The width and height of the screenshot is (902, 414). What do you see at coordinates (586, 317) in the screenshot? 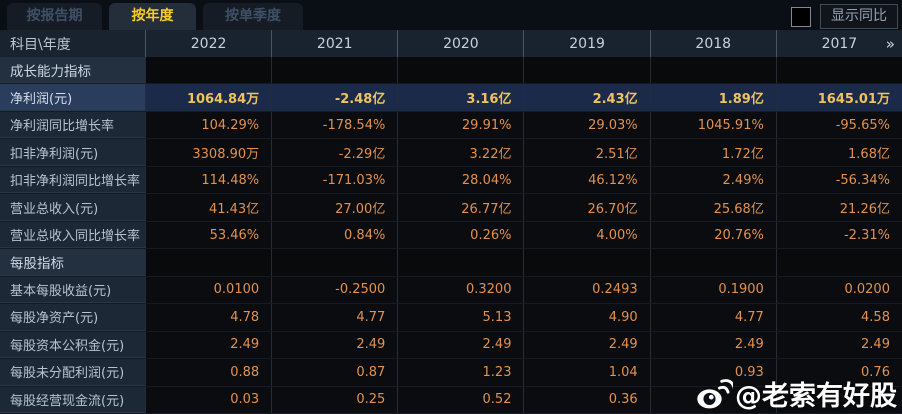
I see `value-cell: 4.90` at bounding box center [586, 317].